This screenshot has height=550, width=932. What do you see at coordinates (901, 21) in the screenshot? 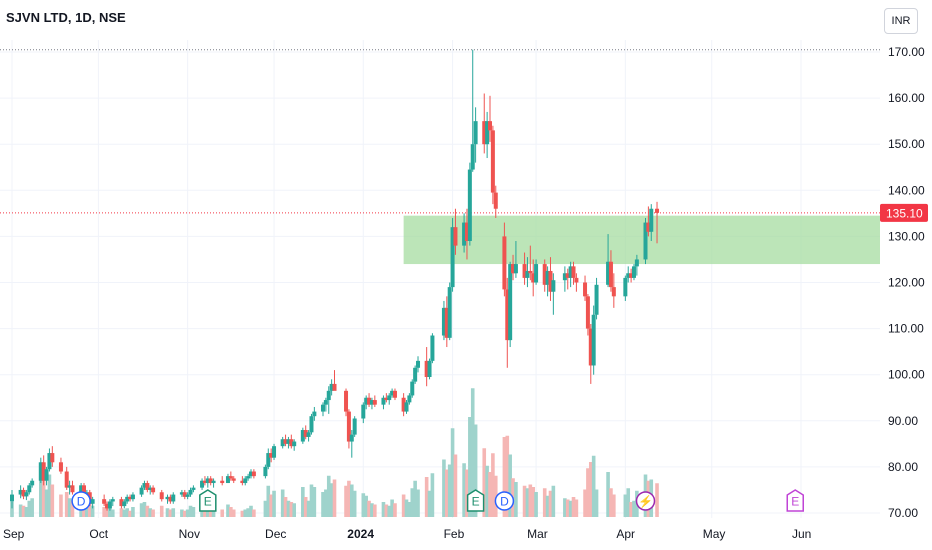
I see `currency-button: INR` at bounding box center [901, 21].